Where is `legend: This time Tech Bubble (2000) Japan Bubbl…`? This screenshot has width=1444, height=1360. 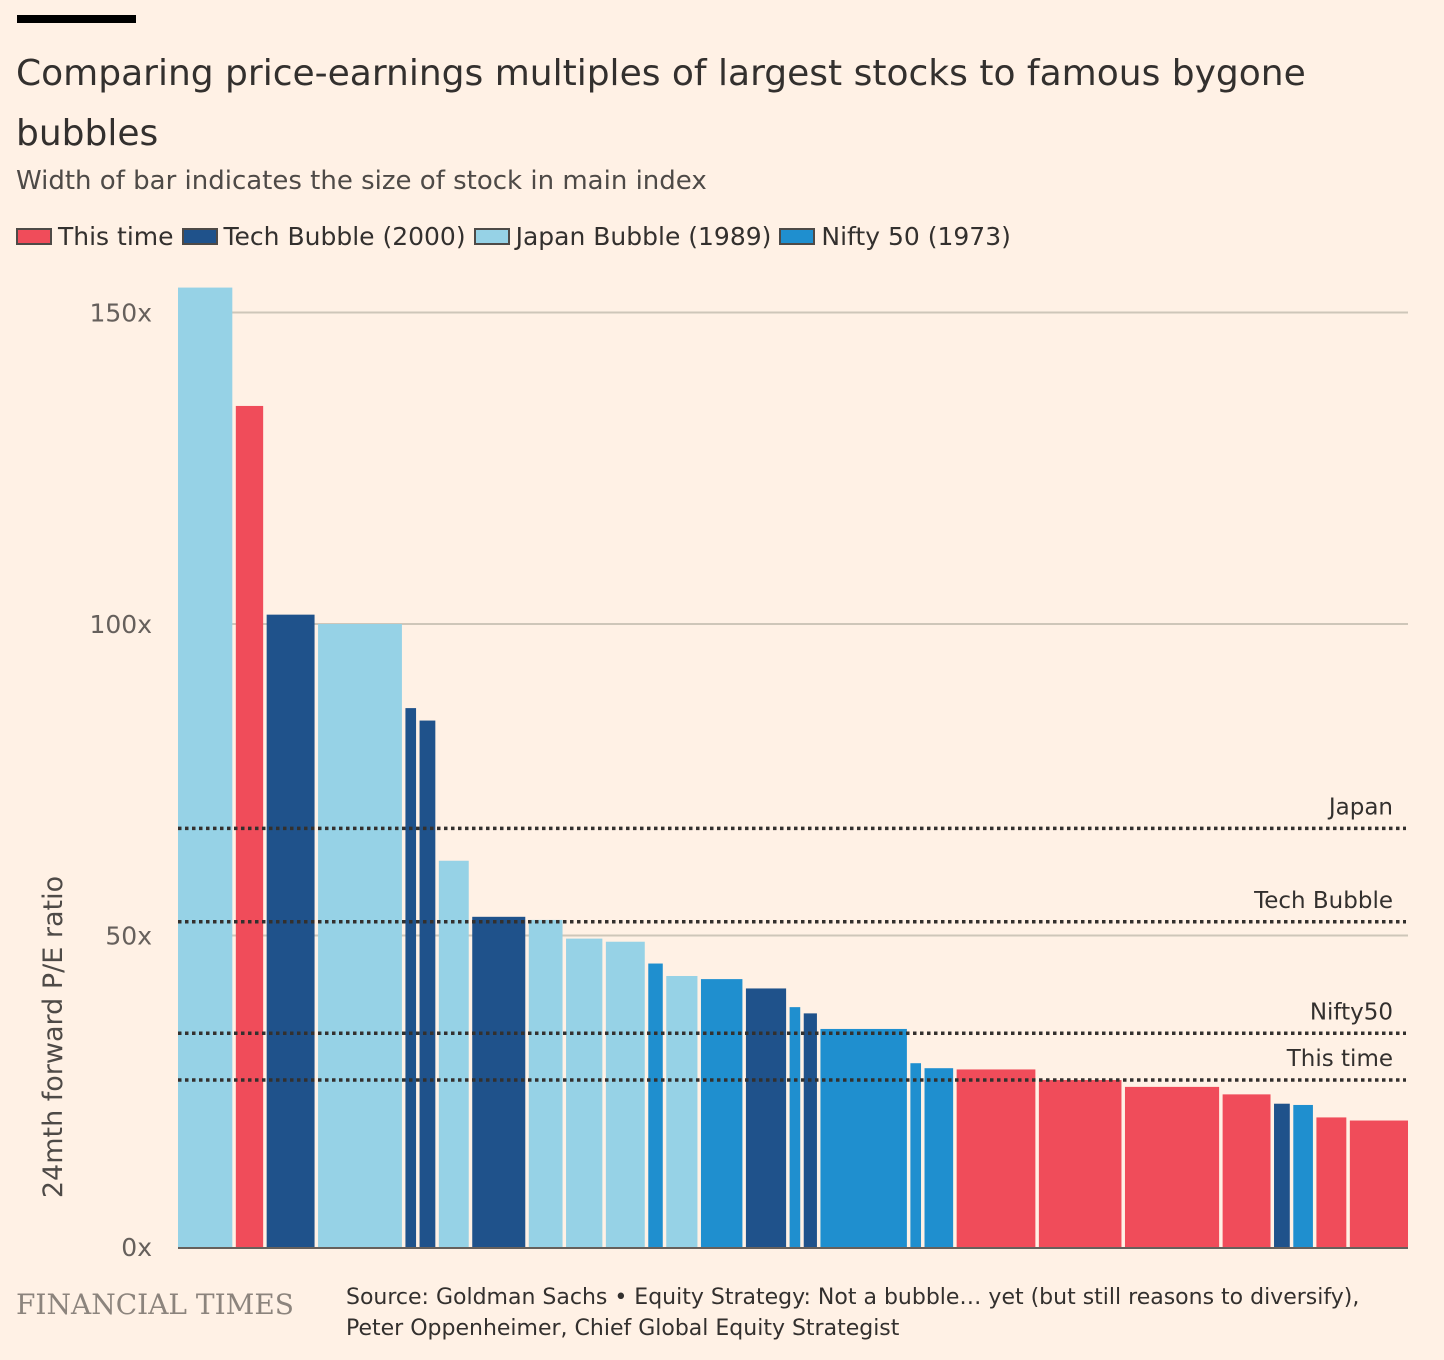 legend: This time Tech Bubble (2000) Japan Bubbl… is located at coordinates (517, 236).